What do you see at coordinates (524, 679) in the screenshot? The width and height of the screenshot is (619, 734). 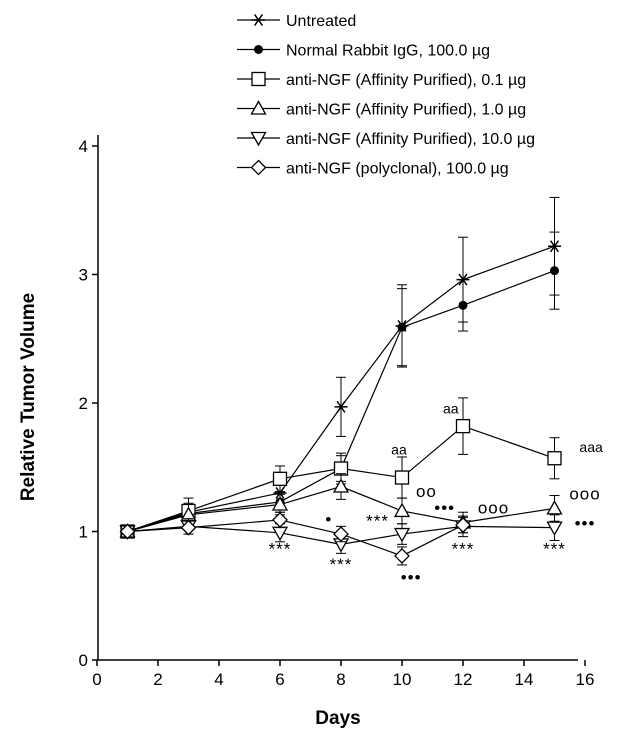 I see `x-tick-label: 14` at bounding box center [524, 679].